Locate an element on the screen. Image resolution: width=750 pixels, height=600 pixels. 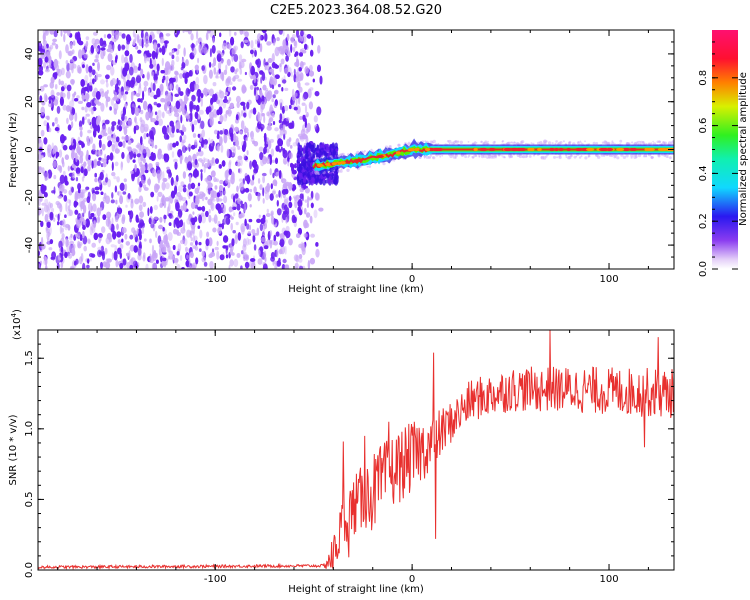
spectrogram-x-axis-label: Height of straight line (km) is located at coordinates (356, 289).